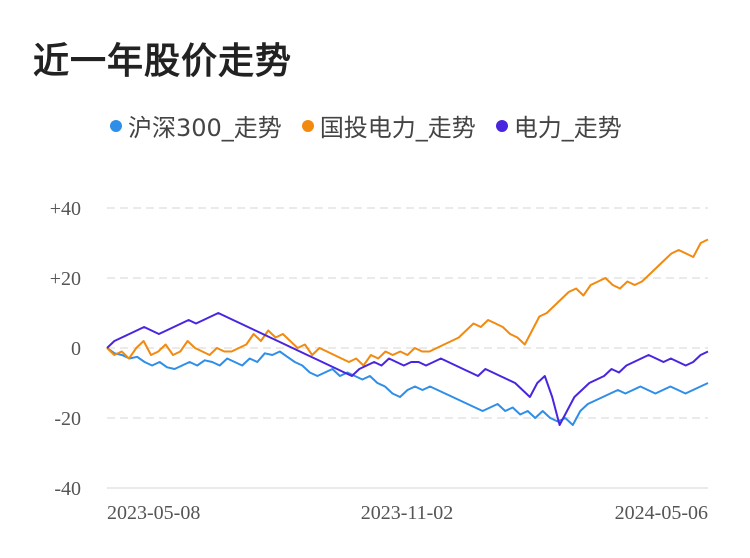 The image size is (750, 558). Describe the element at coordinates (307, 125) in the screenshot. I see `legend-marker-sdic-power` at that location.